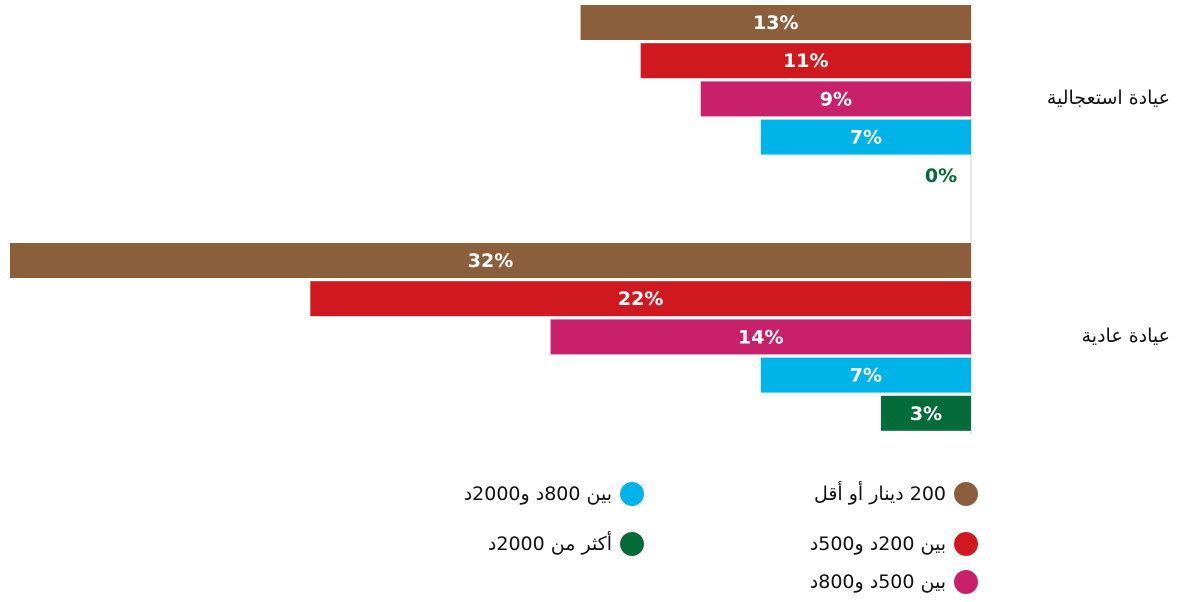 The width and height of the screenshot is (1179, 602). What do you see at coordinates (537, 494) in the screenshot?
I see `legend-label: بين 800د و2000د` at bounding box center [537, 494].